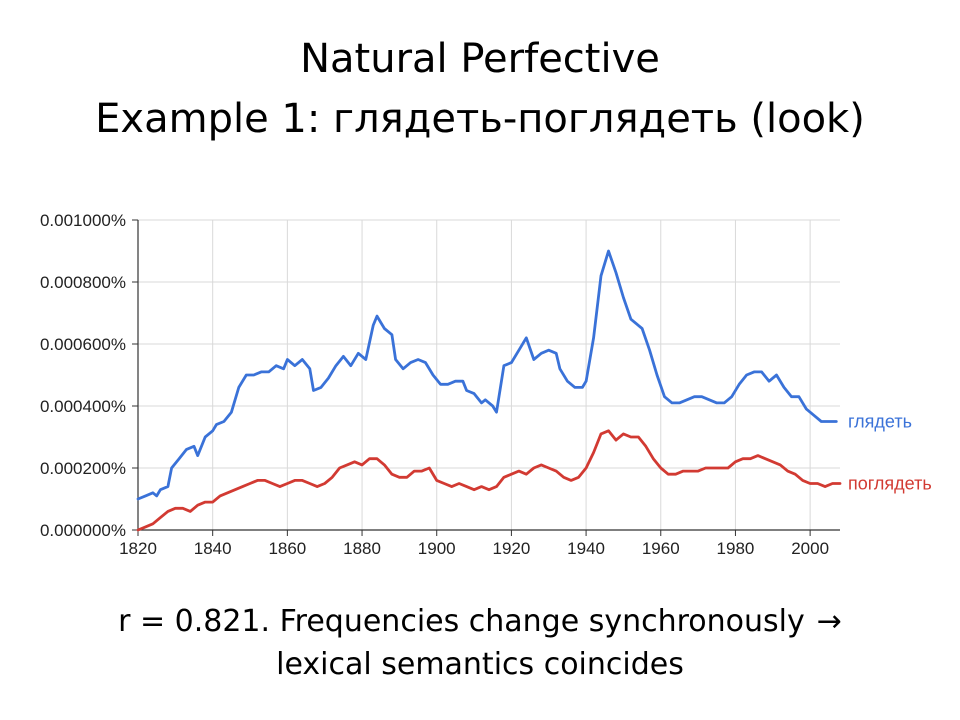 The image size is (960, 720). I want to click on x-tick-label: 1960, so click(661, 548).